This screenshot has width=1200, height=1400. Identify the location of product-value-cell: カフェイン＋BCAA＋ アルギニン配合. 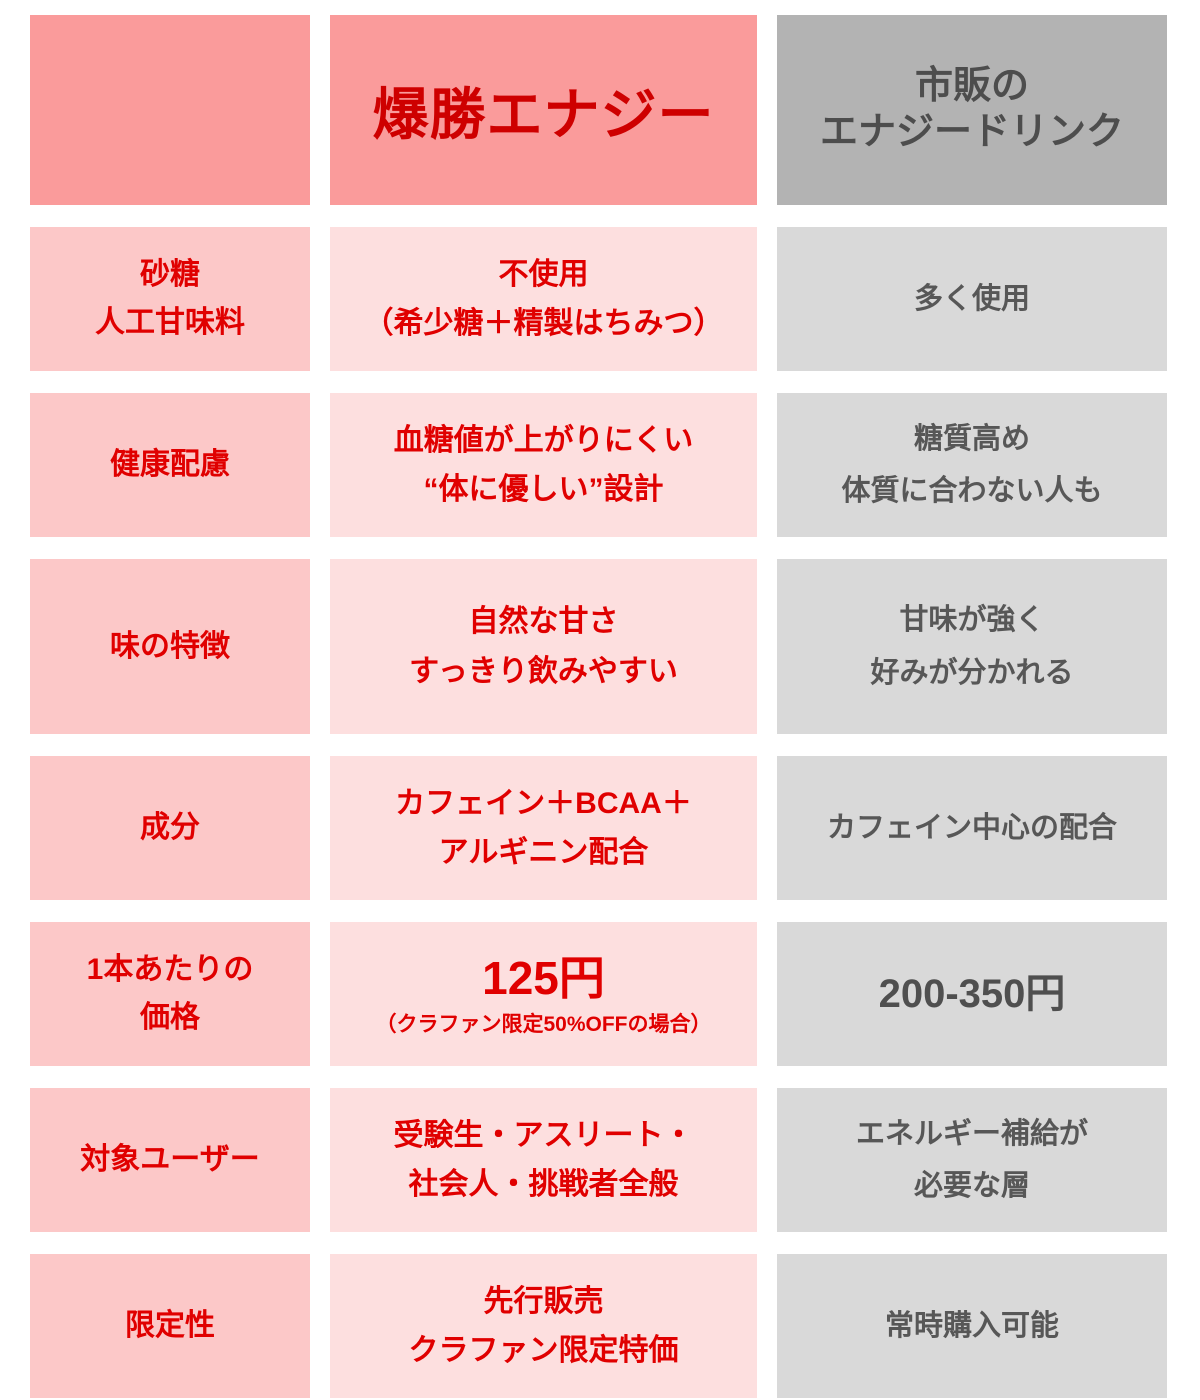
(543, 828).